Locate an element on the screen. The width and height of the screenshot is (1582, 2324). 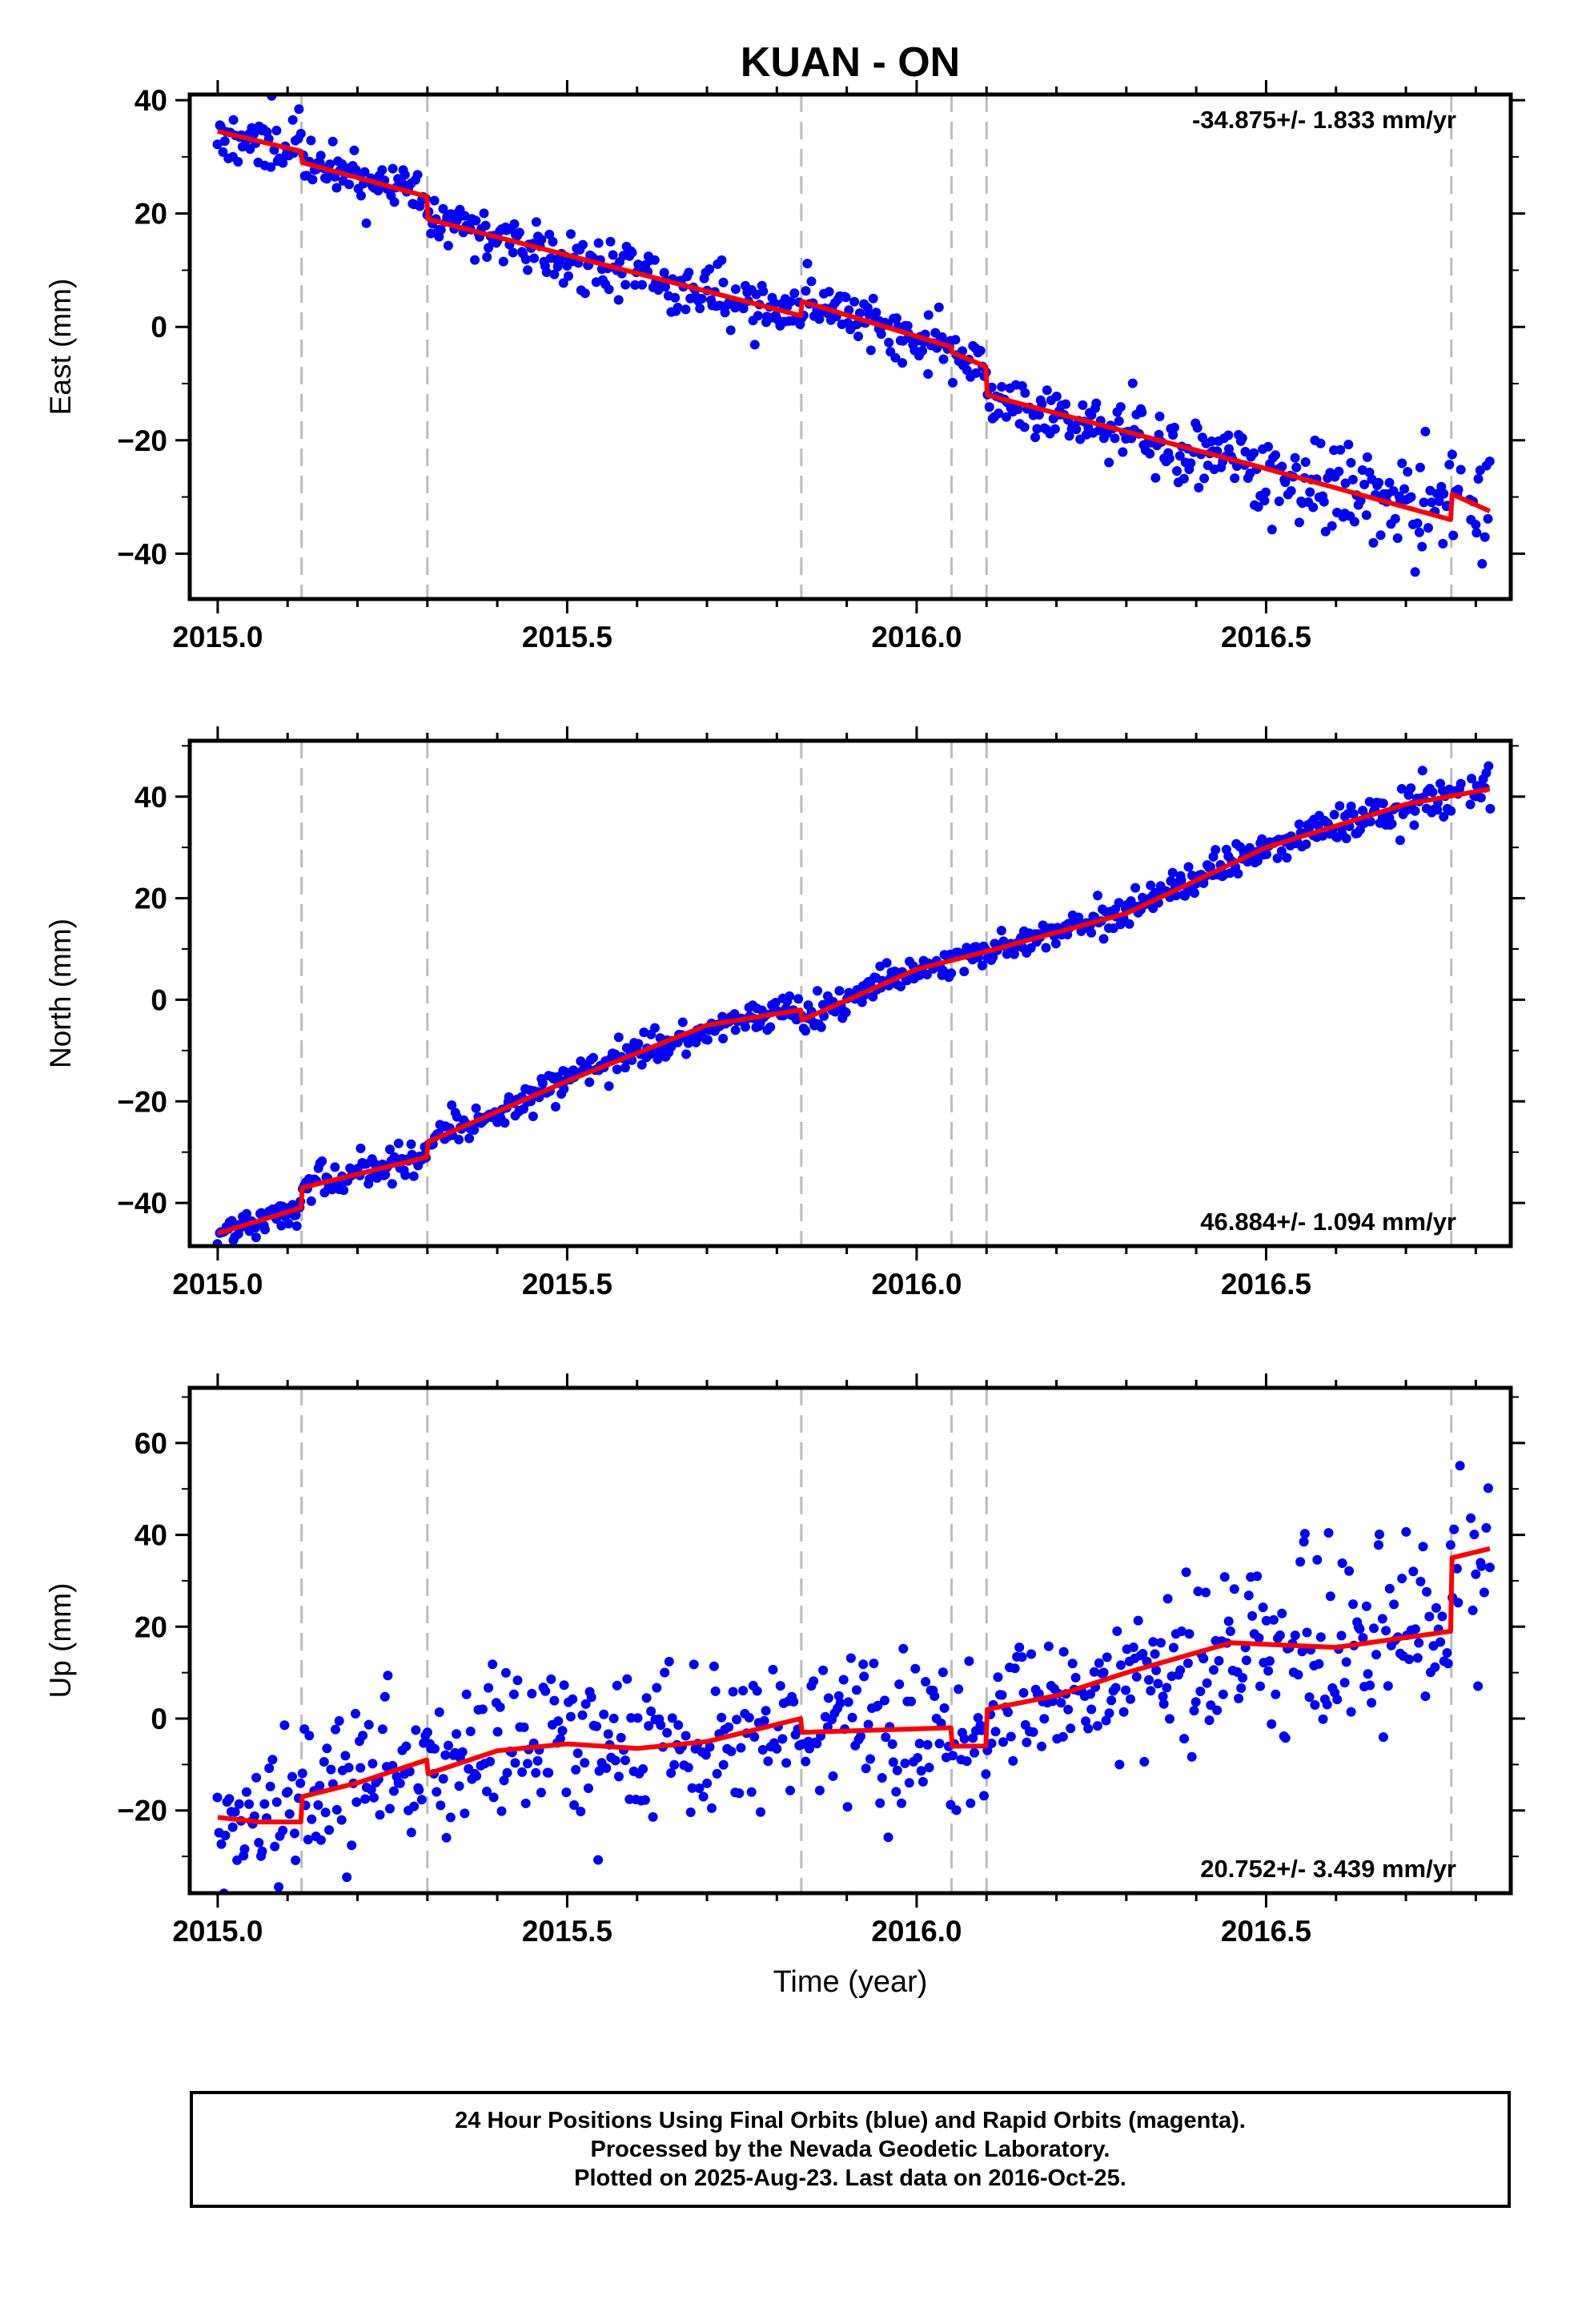
y-tick-label: 40 is located at coordinates (151, 1535).